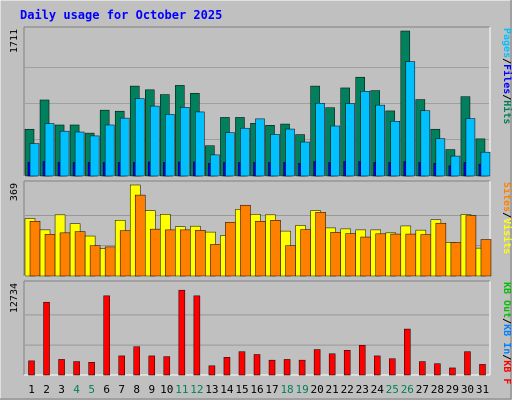 The height and width of the screenshot is (400, 512). I want to click on x-tick-label: 7, so click(121, 389).